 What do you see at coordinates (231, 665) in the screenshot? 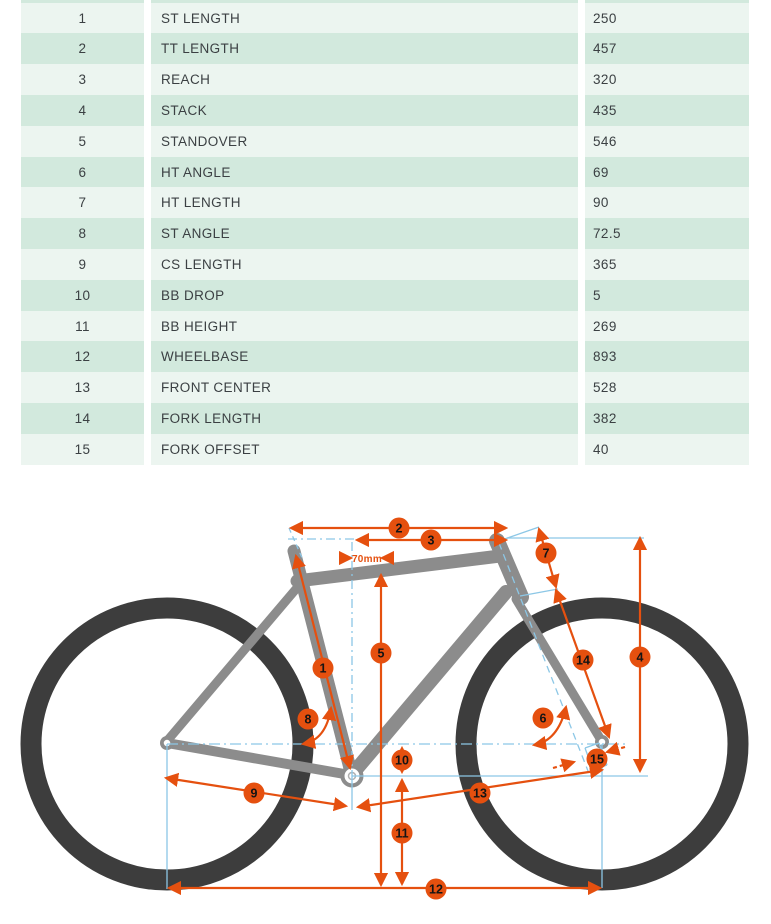
I see `seatstay` at bounding box center [231, 665].